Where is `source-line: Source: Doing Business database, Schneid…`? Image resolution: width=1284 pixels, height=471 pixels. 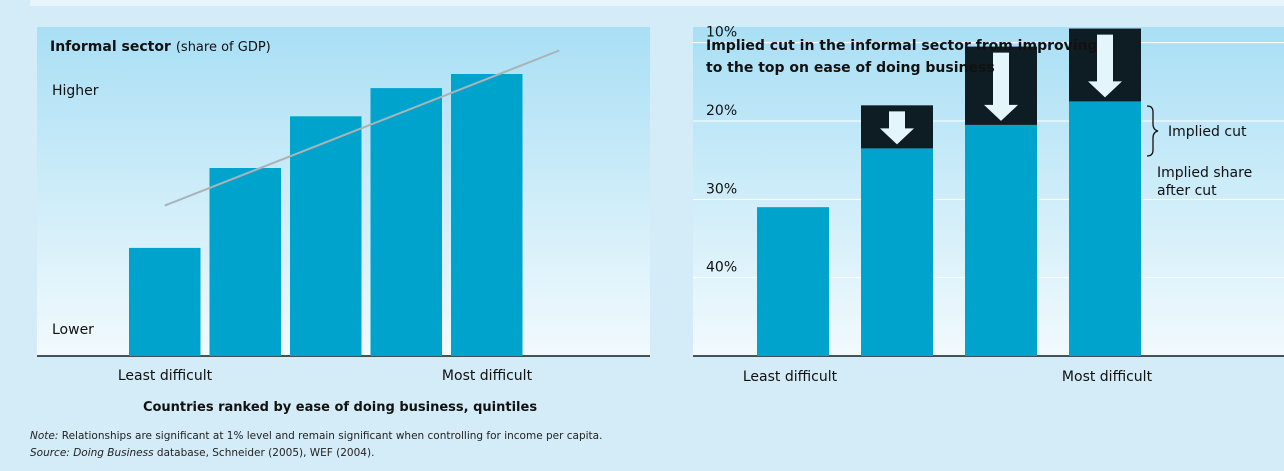
source-line: Source: Doing Business database, Schneid… is located at coordinates (202, 453).